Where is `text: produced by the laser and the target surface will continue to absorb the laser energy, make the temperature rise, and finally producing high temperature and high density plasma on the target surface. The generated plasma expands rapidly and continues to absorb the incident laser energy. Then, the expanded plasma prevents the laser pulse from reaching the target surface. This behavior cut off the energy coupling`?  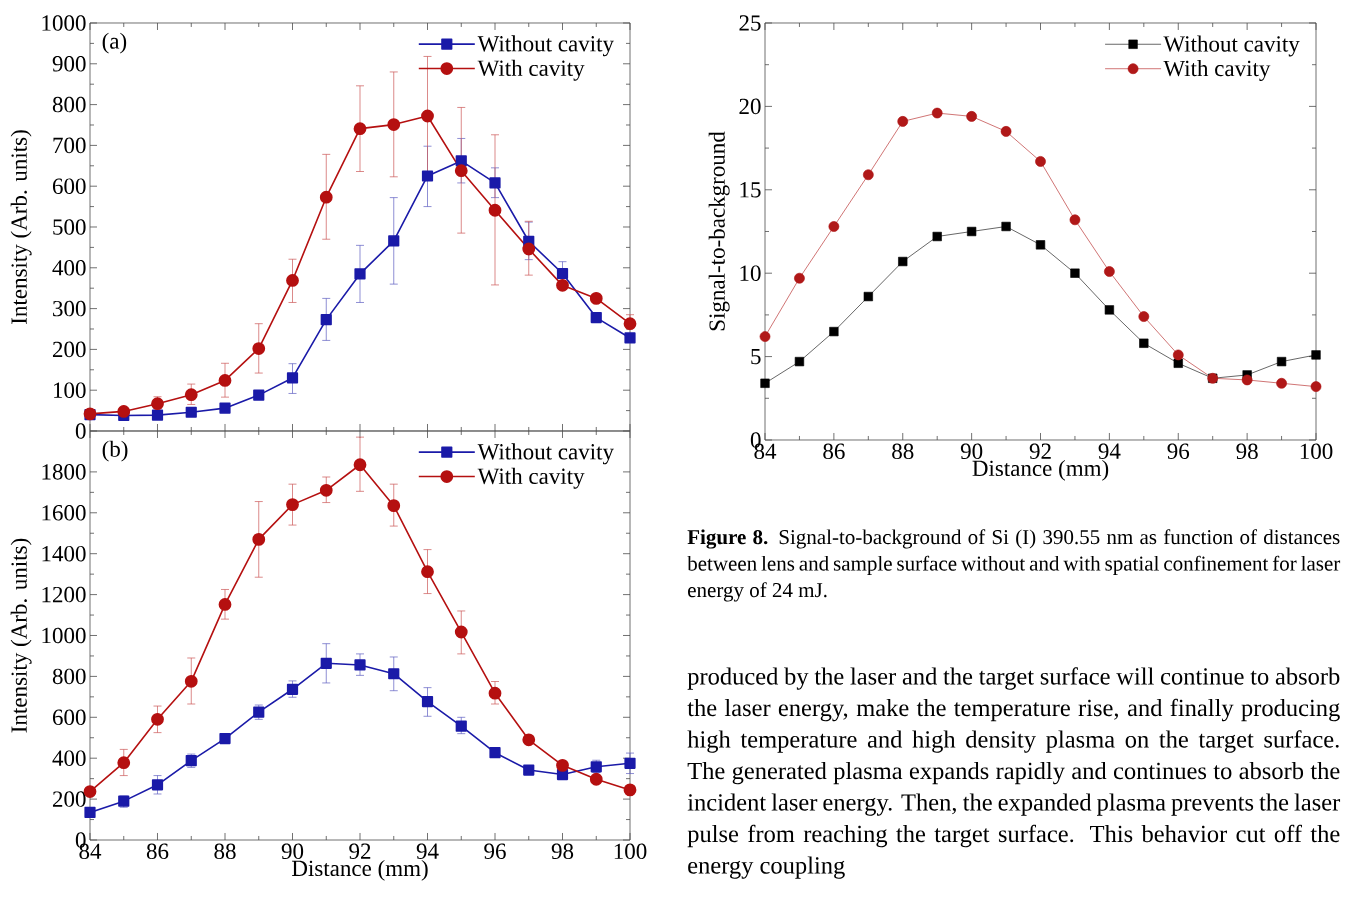 text: produced by the laser and the target surface will continue to absorb the laser energy, make the temperature rise, and finally producing high temperature and high density plasma on the target surface. The generated plasma expands rapidly and continues to absorb the incident laser energy. Then, the expanded plasma prevents the laser pulse from reaching the target surface. This behavior cut off the energy coupling is located at coordinates (1014, 773).